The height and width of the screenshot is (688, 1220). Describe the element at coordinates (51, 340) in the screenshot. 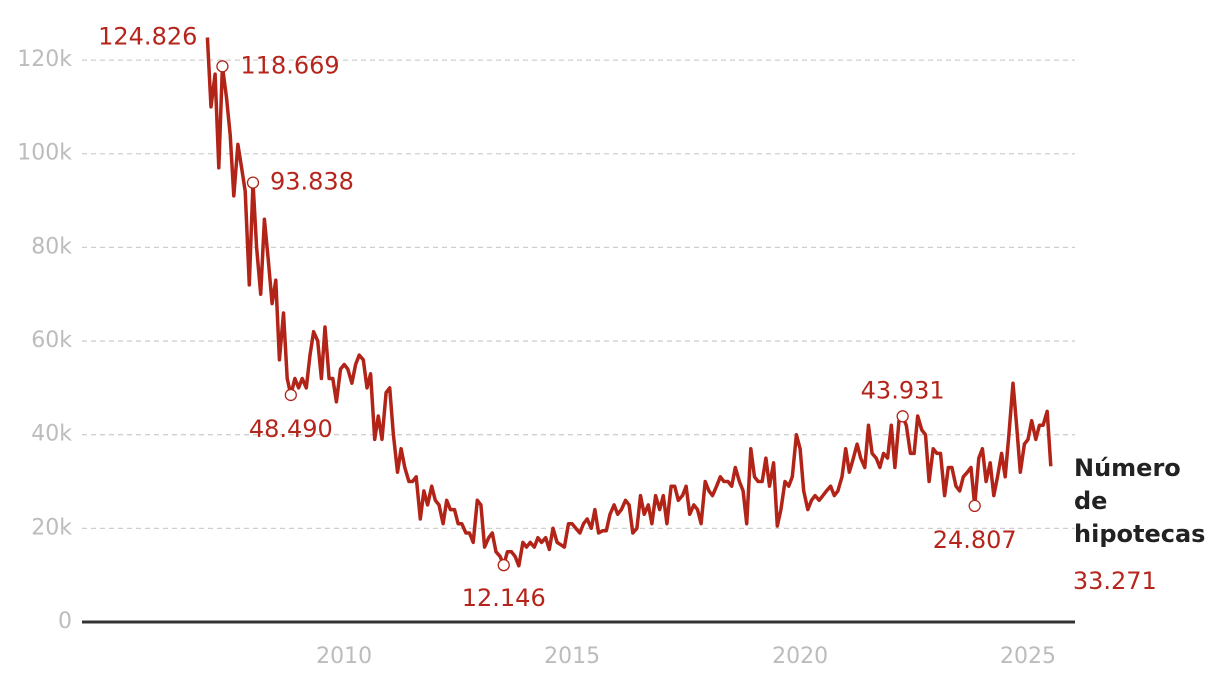

I see `y-tick-label: 60k` at that location.